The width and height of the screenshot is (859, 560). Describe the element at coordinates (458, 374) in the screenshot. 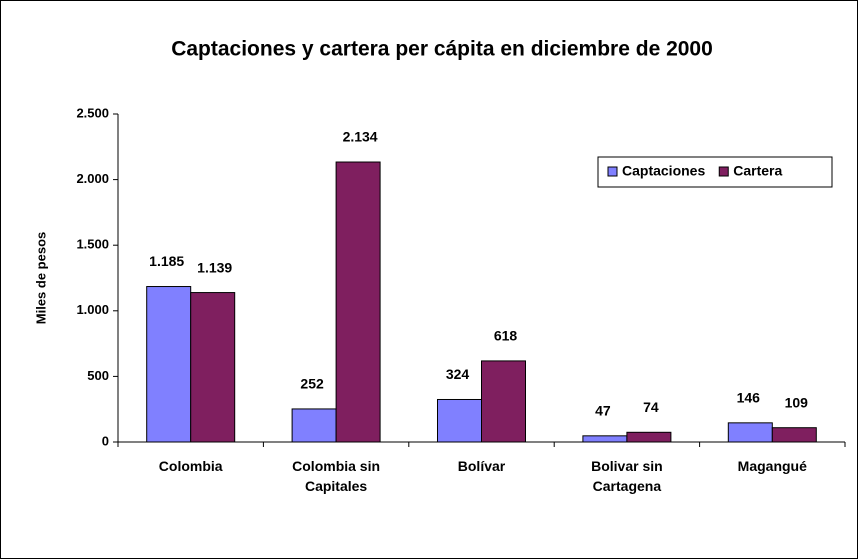

I see `data-label: 324` at that location.